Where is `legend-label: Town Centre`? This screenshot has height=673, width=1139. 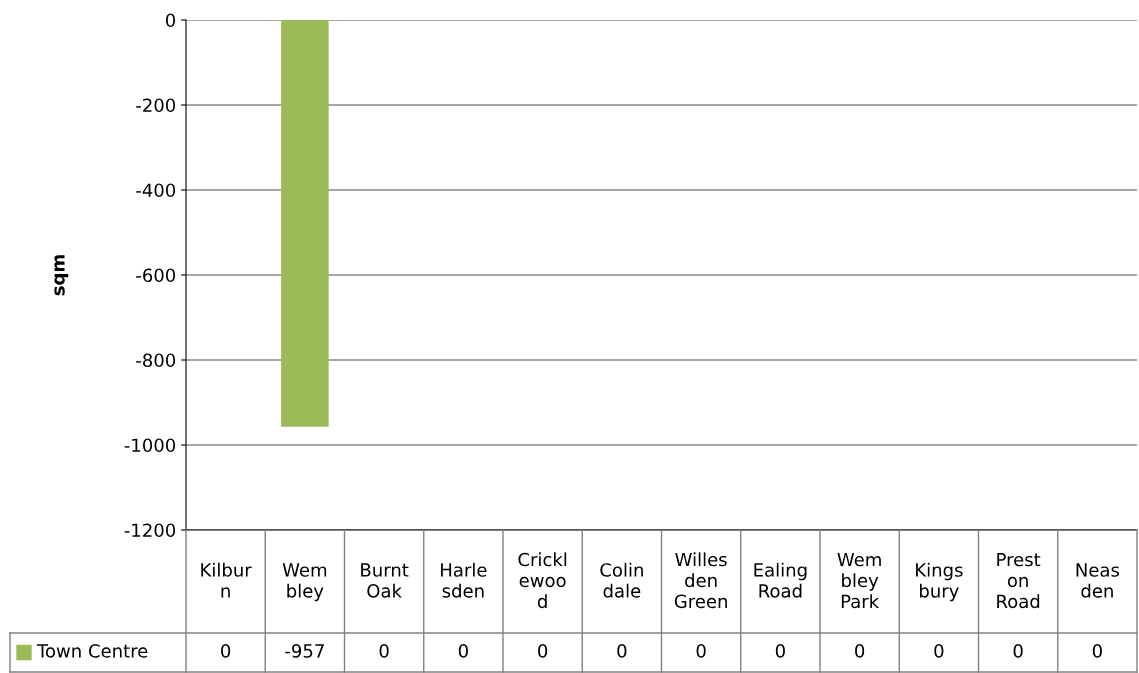 legend-label: Town Centre is located at coordinates (92, 651).